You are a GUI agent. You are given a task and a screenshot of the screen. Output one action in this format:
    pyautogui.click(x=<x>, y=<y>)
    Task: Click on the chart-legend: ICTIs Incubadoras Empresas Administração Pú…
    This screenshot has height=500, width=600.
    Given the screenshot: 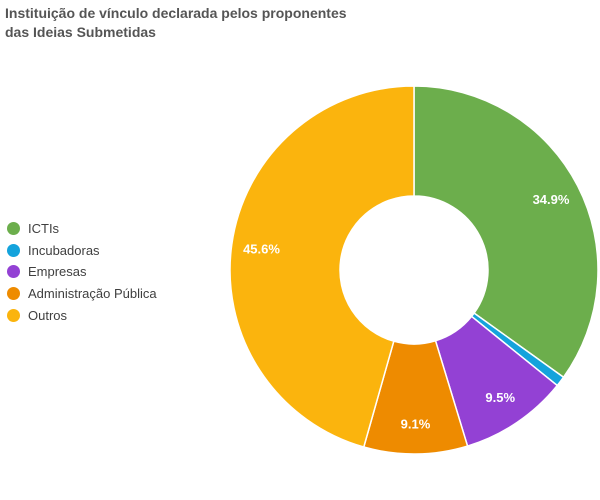 What is the action you would take?
    pyautogui.click(x=82, y=272)
    